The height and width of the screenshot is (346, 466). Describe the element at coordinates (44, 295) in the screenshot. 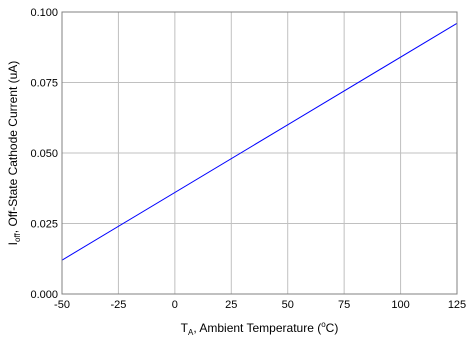

I see `y-tick-label: 0.000` at that location.